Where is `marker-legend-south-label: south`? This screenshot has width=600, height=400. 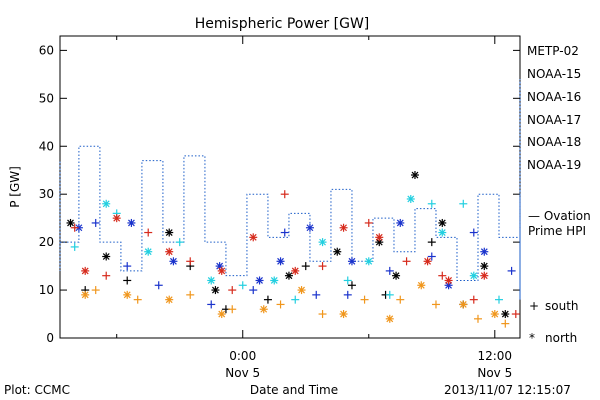
marker-legend-south-label: south is located at coordinates (562, 306).